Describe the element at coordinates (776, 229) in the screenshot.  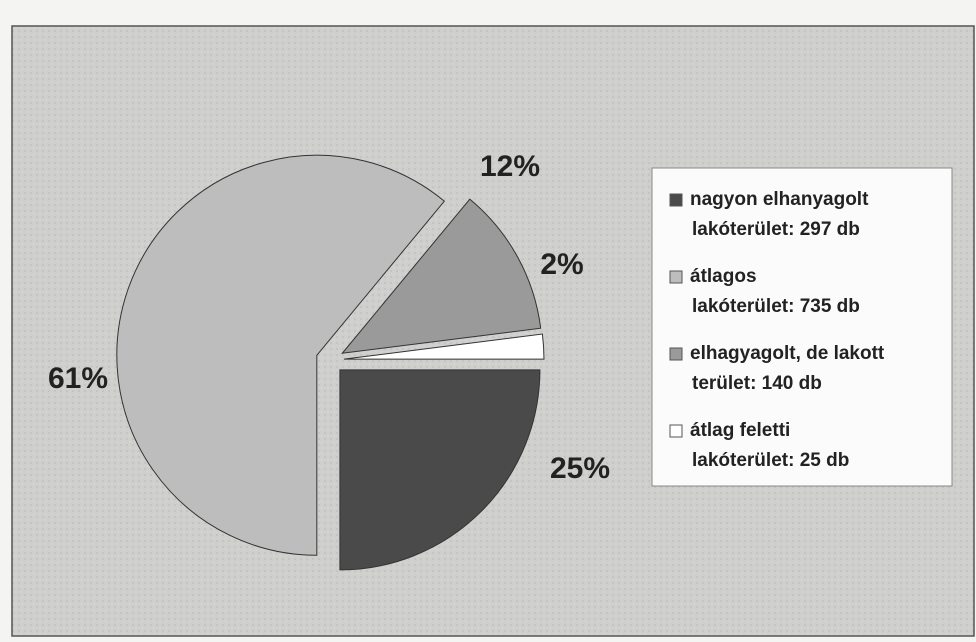
I see `legend-label: lakóterület: 297 db` at that location.